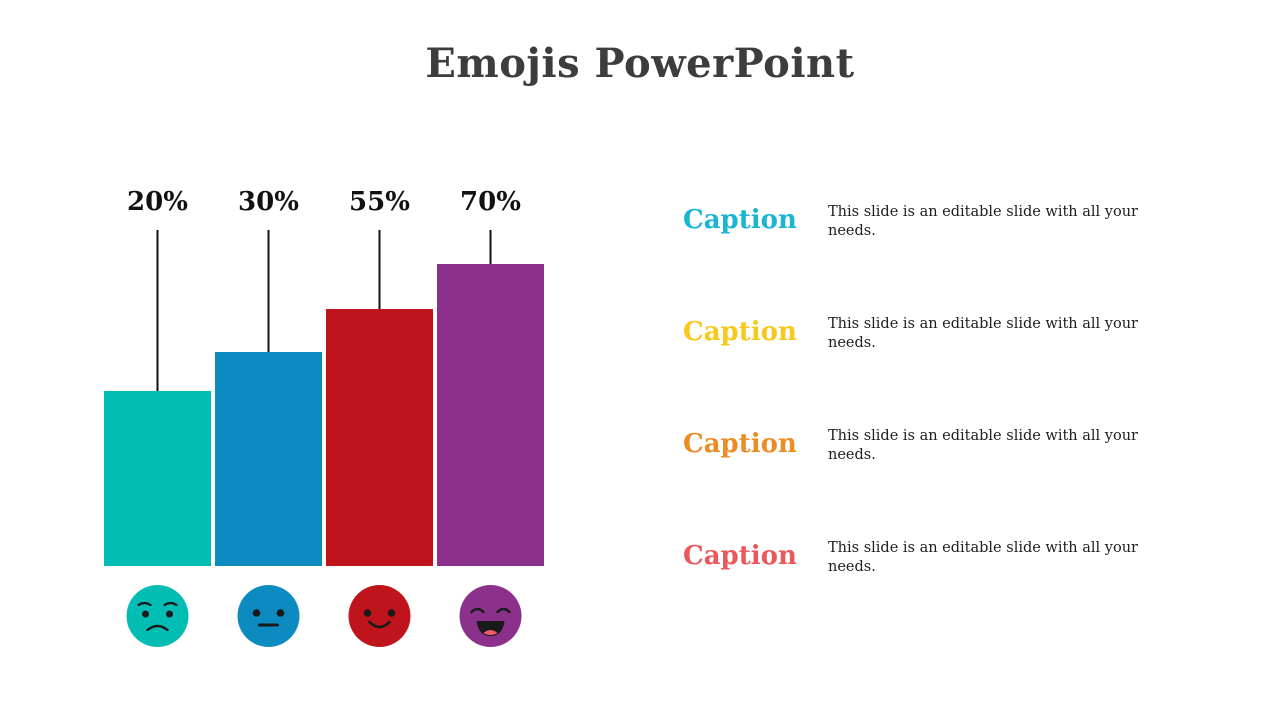 The width and height of the screenshot is (1280, 720). Describe the element at coordinates (490, 202) in the screenshot. I see `bar-value-label: 70%` at that location.